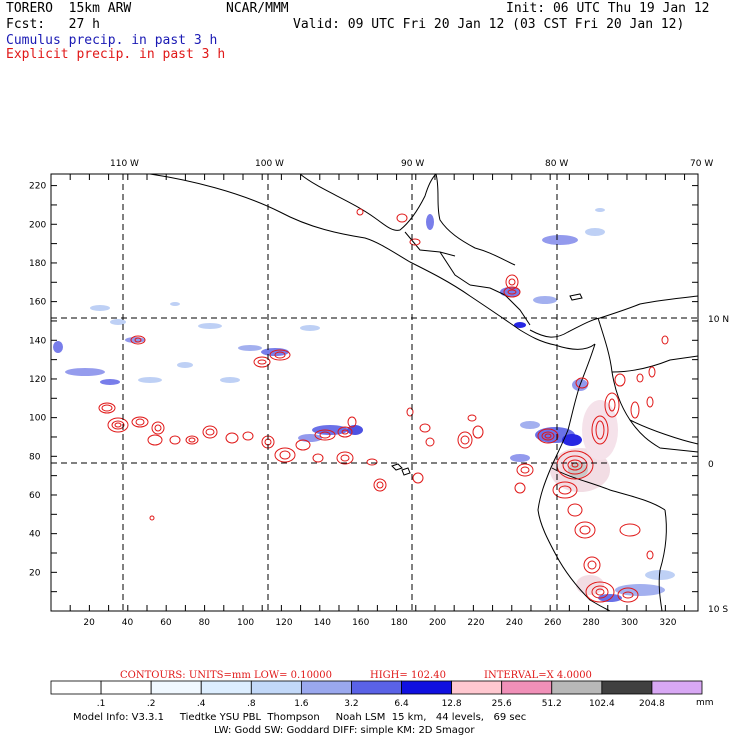  I want to click on colorbar-label: 3.2, so click(351, 704).